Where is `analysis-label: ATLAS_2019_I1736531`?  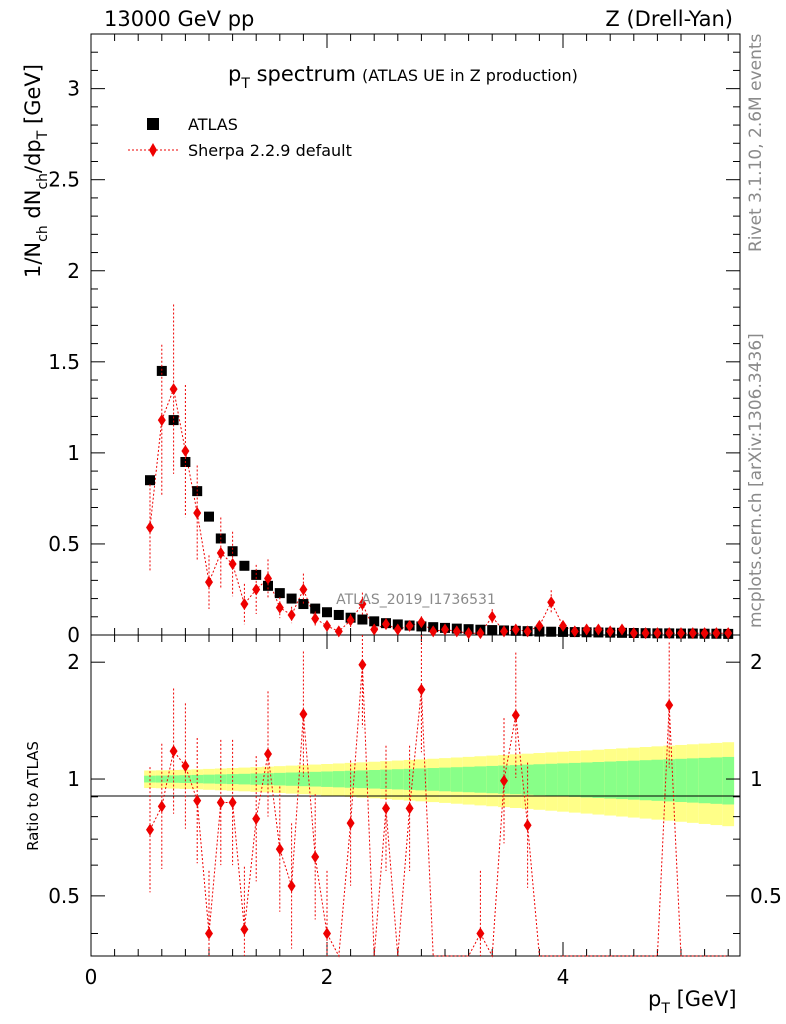 analysis-label: ATLAS_2019_I1736531 is located at coordinates (416, 600).